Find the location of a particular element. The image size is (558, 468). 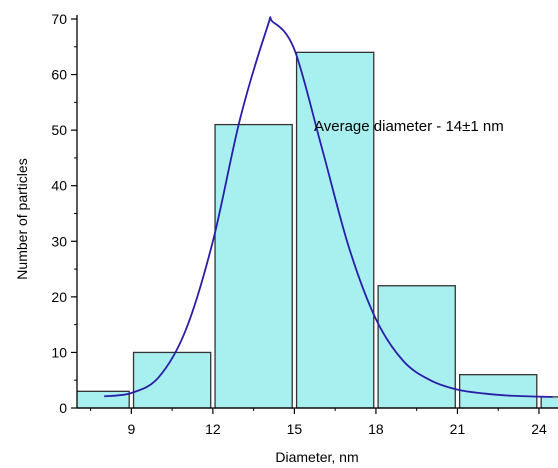

x-tick-label: 12 is located at coordinates (213, 429).